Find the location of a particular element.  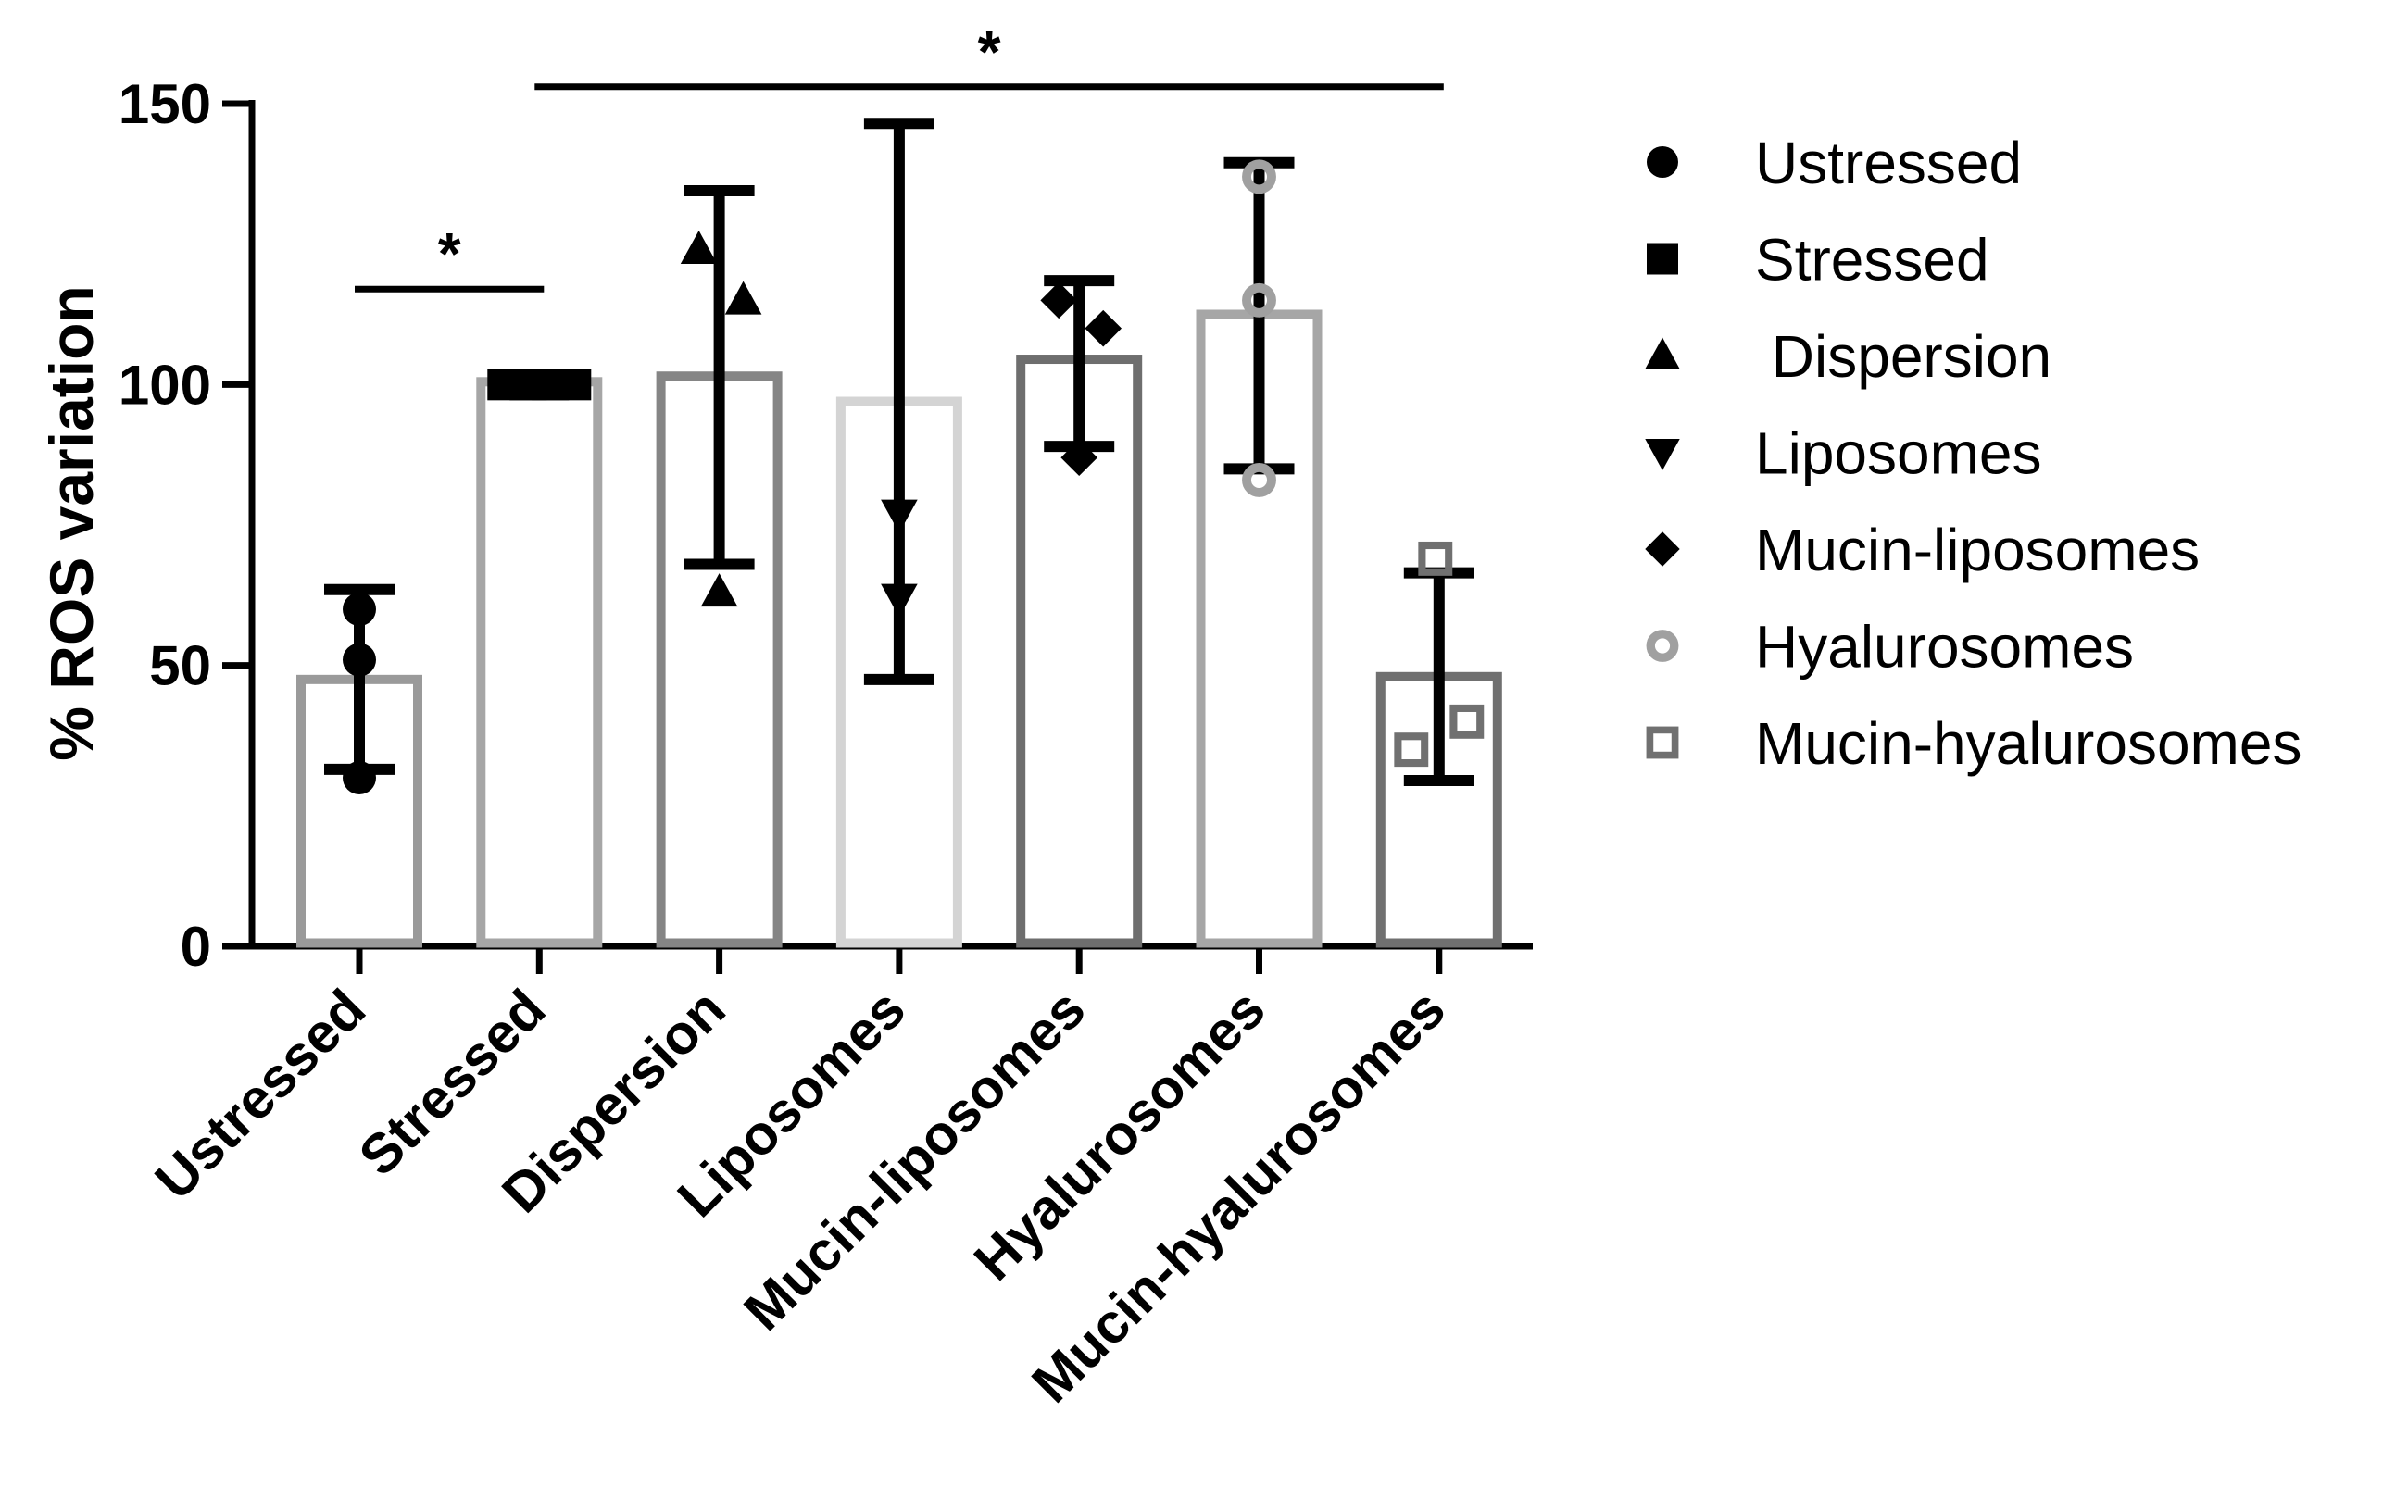

legend-label-stressed: Stressed is located at coordinates (1872, 260).